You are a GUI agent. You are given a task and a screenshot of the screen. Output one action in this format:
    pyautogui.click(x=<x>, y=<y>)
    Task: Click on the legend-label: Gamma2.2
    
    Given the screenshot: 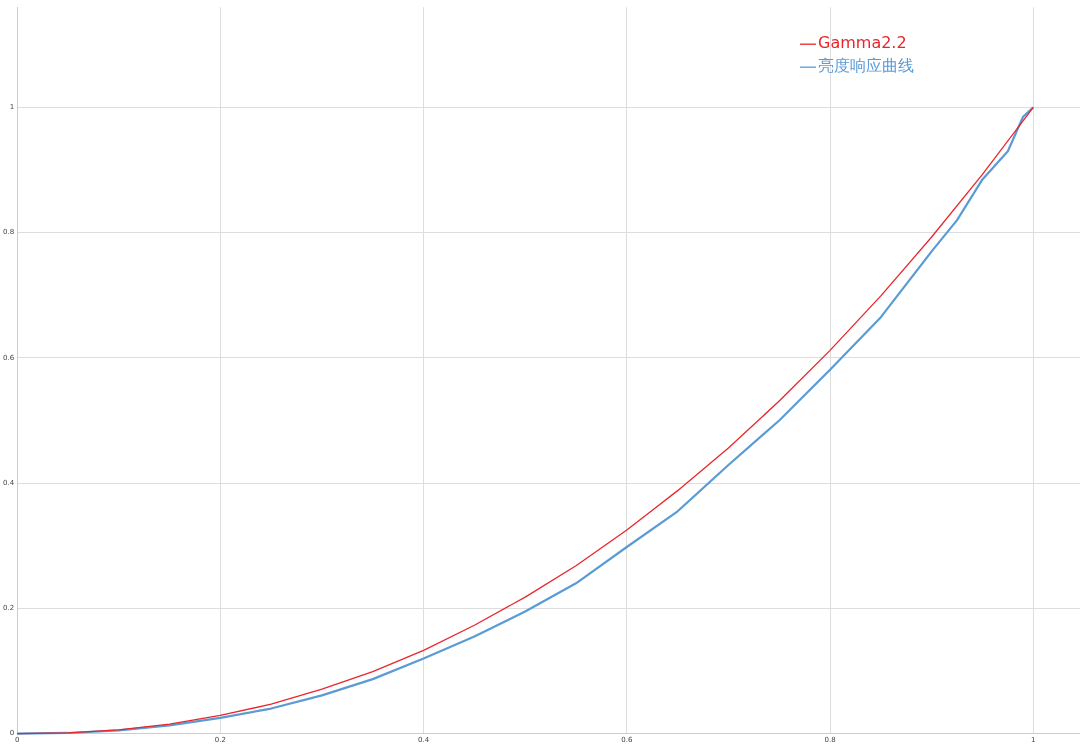 What is the action you would take?
    pyautogui.click(x=862, y=43)
    